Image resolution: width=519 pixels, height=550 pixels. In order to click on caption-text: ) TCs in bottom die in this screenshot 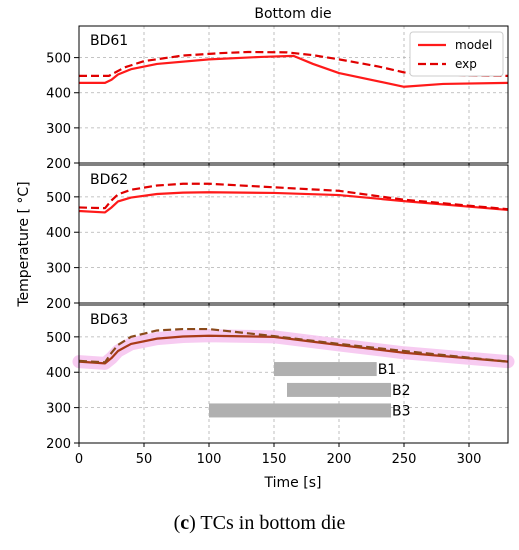, I will do `click(267, 523)`.